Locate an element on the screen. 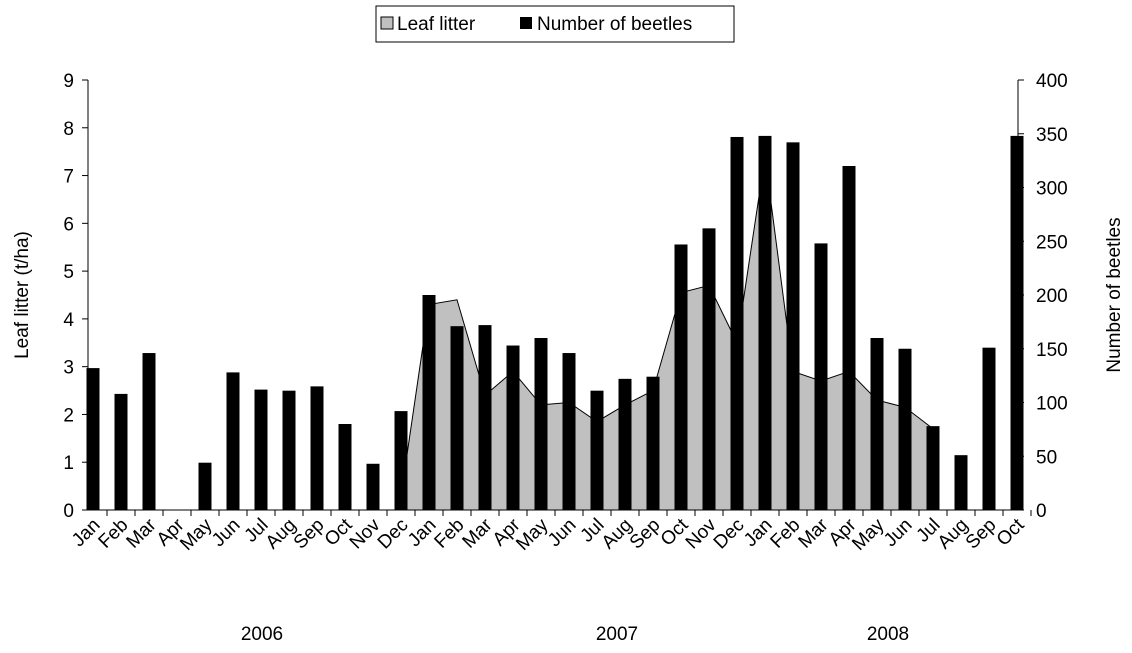 The image size is (1132, 653). y2-tick-label: 150 is located at coordinates (1052, 350).